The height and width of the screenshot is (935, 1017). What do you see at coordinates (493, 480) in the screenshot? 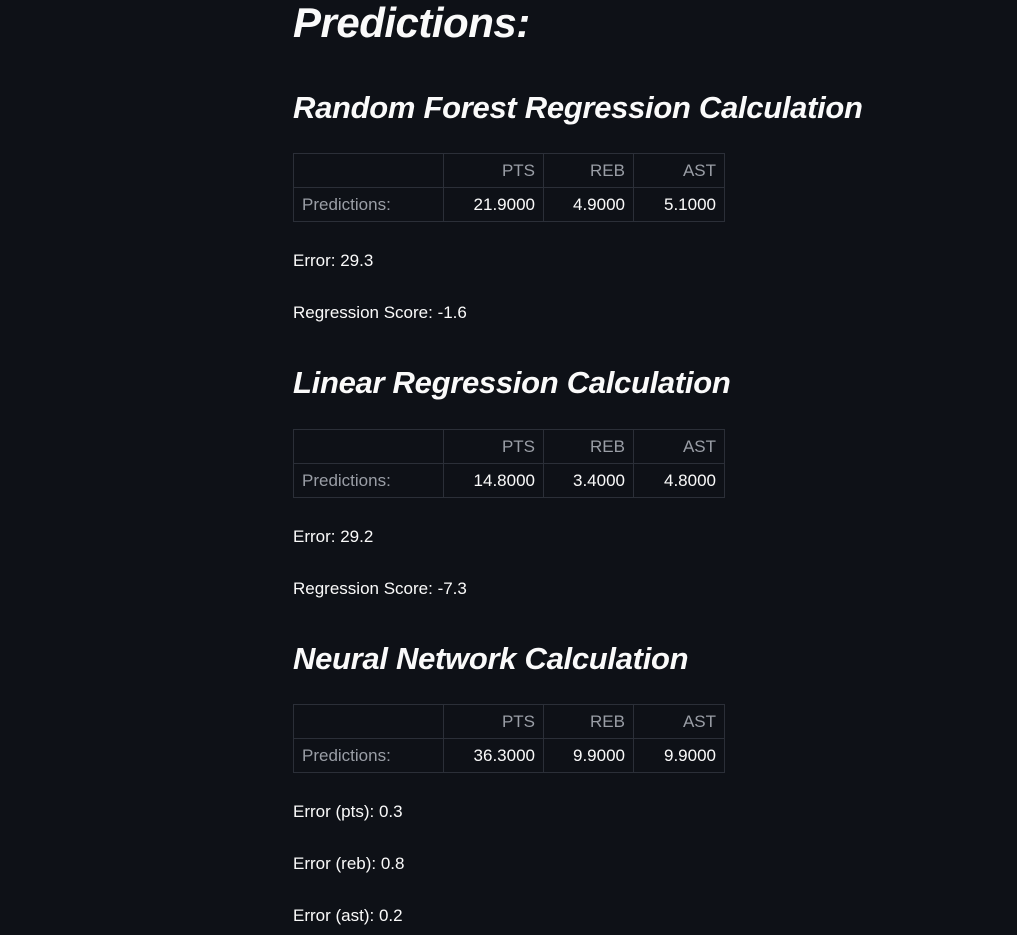
I see `value-pts: 14.8000` at bounding box center [493, 480].